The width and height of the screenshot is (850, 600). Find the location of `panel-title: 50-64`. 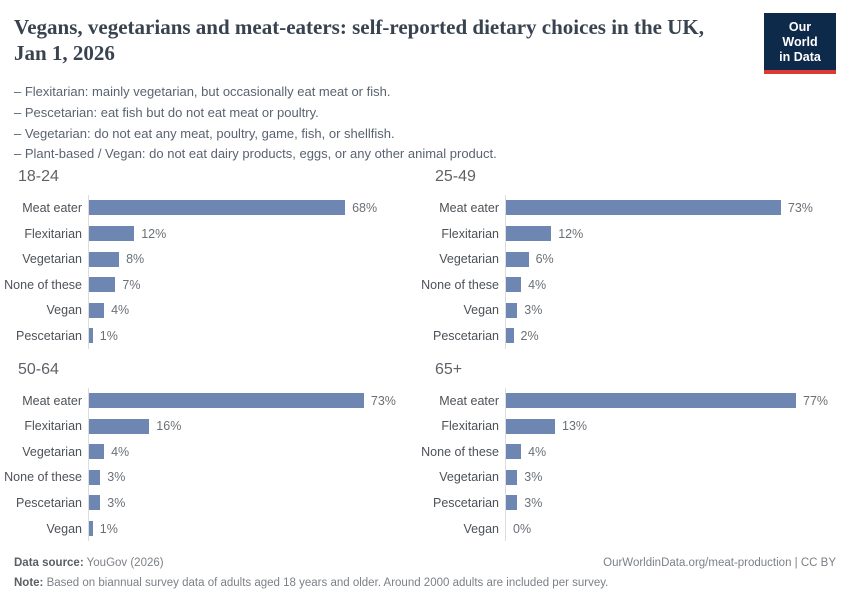

panel-title: 50-64 is located at coordinates (38, 369).